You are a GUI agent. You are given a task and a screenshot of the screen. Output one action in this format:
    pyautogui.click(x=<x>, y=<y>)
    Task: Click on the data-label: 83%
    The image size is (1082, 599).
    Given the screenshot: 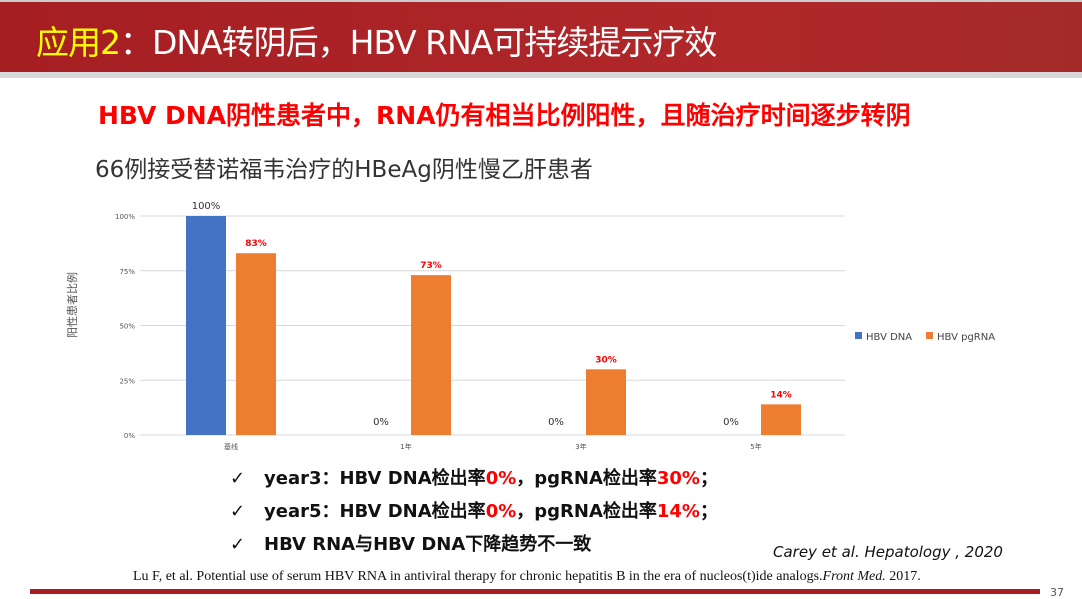 What is the action you would take?
    pyautogui.click(x=256, y=244)
    